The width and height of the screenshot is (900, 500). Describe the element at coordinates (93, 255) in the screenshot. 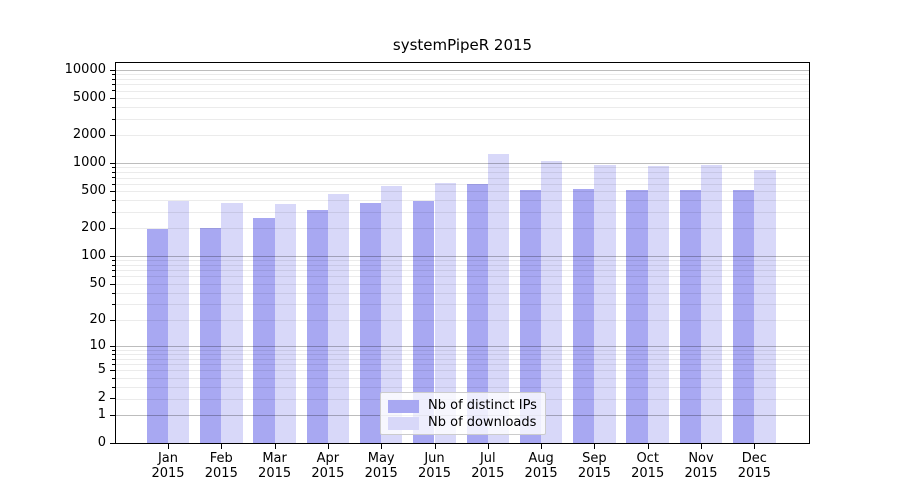

I see `y-tick-label: 100` at that location.